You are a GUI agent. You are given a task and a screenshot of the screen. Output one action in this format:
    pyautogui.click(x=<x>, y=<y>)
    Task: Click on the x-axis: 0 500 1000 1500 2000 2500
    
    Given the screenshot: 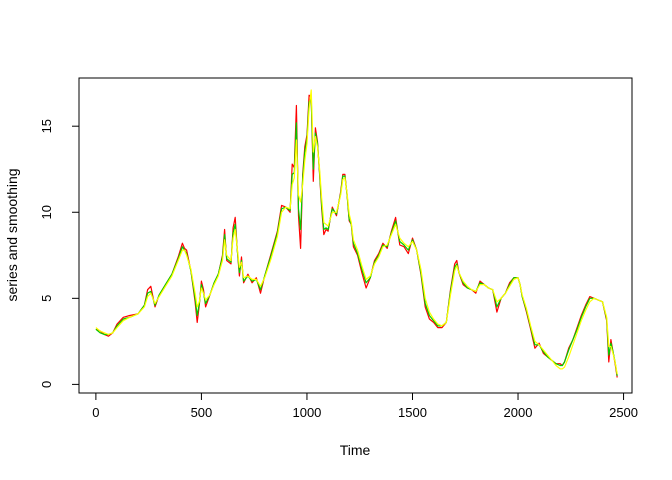 What is the action you would take?
    pyautogui.click(x=365, y=406)
    